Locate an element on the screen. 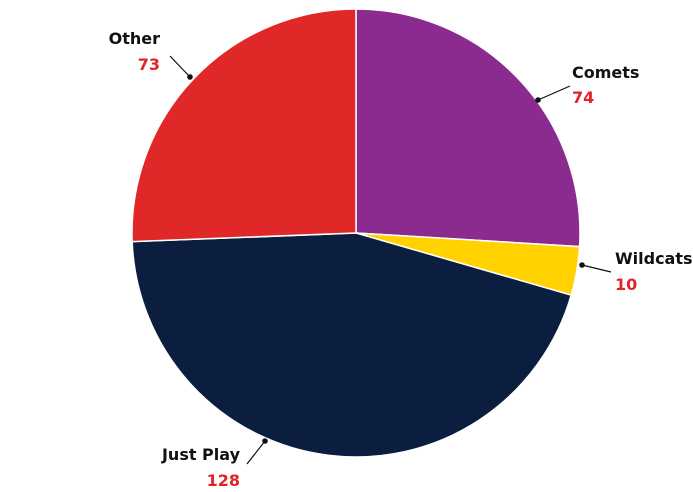 The width and height of the screenshot is (693, 492). leader-dot-other is located at coordinates (190, 77).